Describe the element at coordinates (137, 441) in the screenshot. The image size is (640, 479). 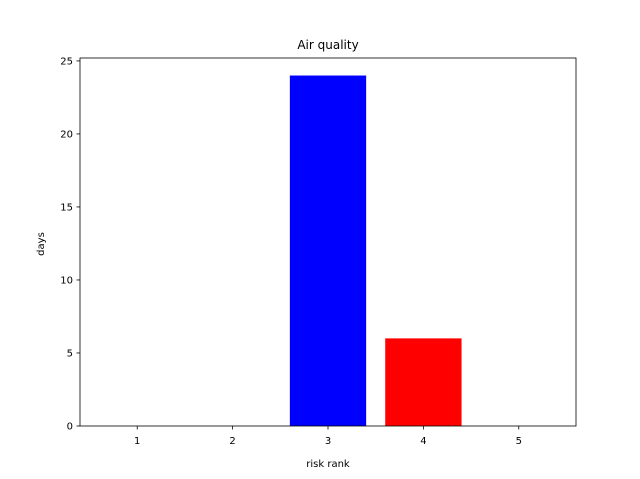
I see `x-tick-label: 1` at that location.